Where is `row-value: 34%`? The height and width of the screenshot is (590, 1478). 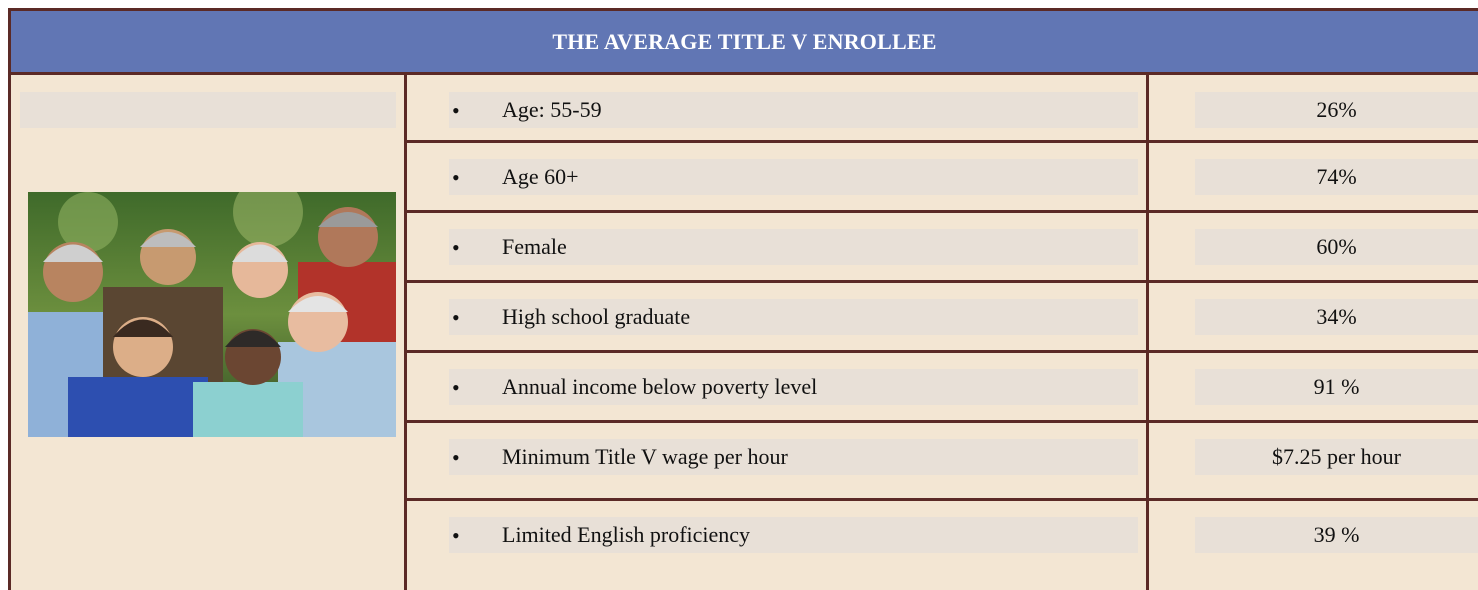 row-value: 34% is located at coordinates (1336, 316).